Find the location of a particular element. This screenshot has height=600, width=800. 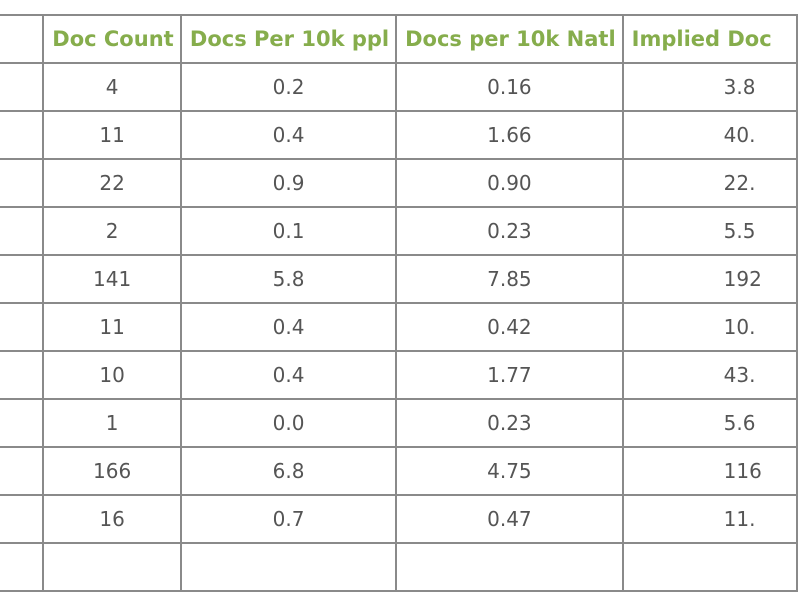

docs-per-10k-ppl-cell: 6.8 is located at coordinates (288, 471).